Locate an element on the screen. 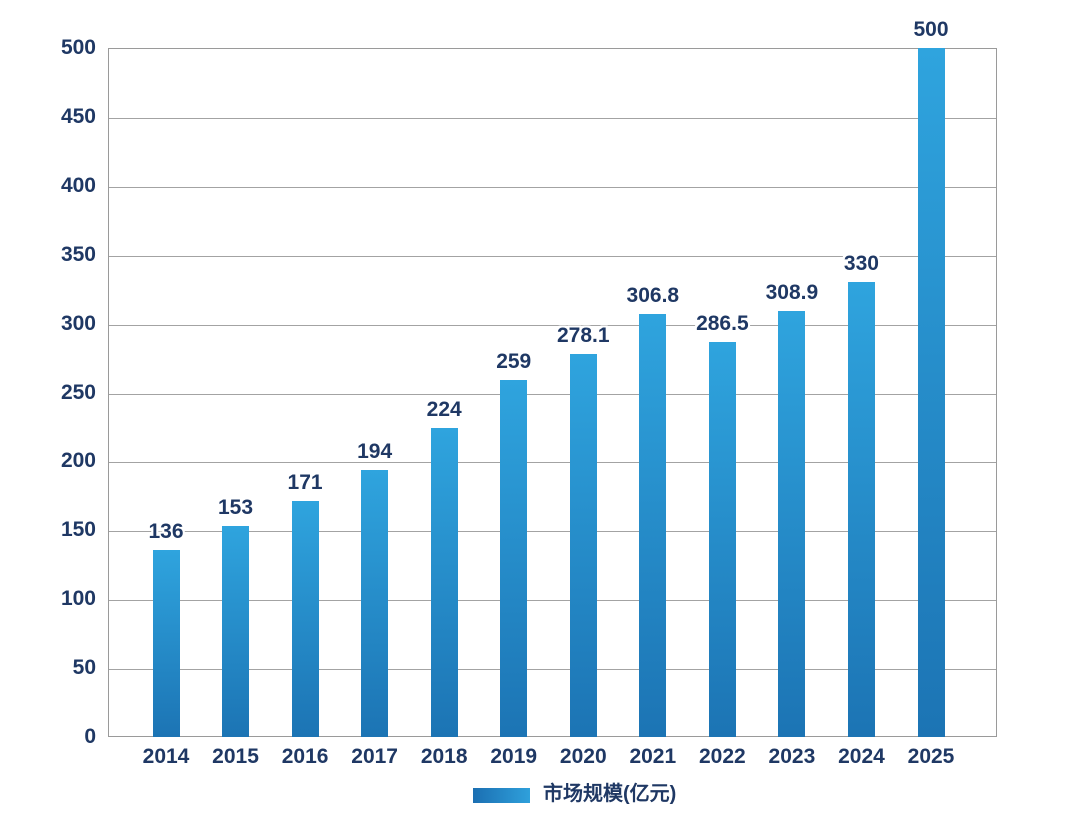 The height and width of the screenshot is (826, 1080). bar-2025 is located at coordinates (931, 392).